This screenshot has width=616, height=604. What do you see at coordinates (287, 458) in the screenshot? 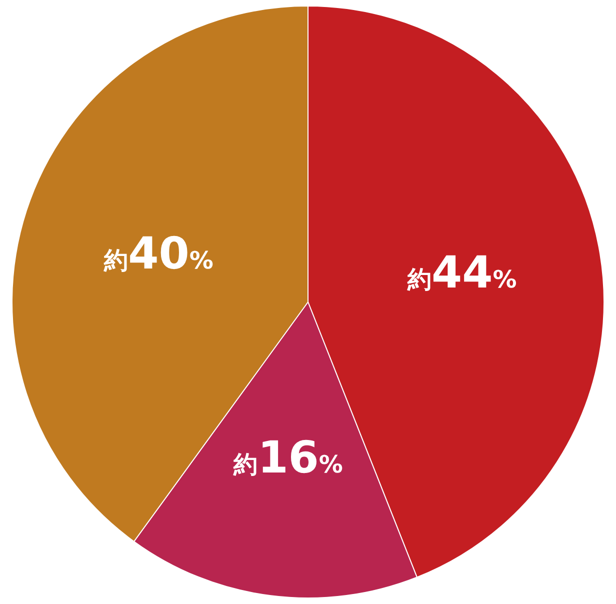
I see `data-label: 約16%` at bounding box center [287, 458].